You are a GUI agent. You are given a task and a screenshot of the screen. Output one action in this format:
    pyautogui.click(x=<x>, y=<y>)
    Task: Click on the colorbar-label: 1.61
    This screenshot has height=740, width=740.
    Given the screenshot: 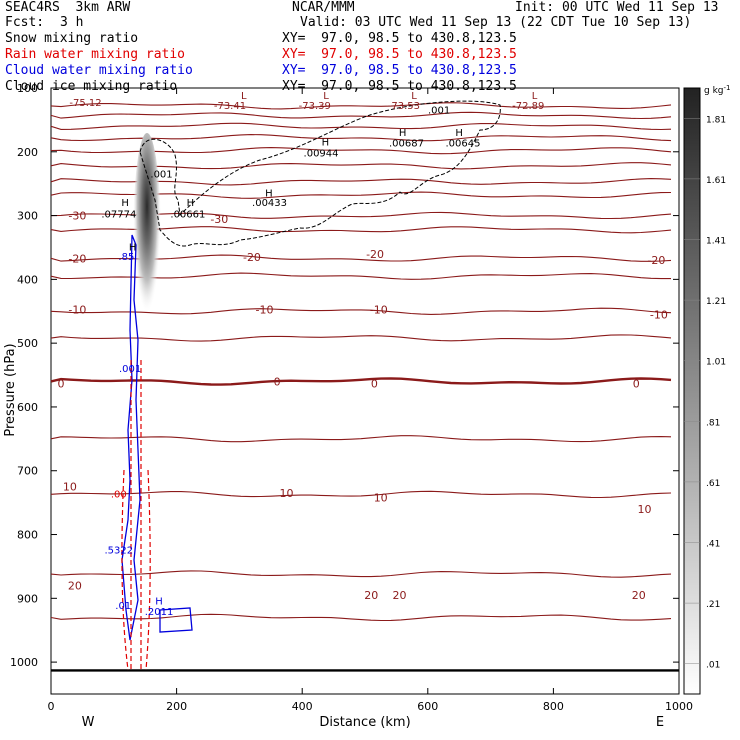 What is the action you would take?
    pyautogui.click(x=716, y=181)
    